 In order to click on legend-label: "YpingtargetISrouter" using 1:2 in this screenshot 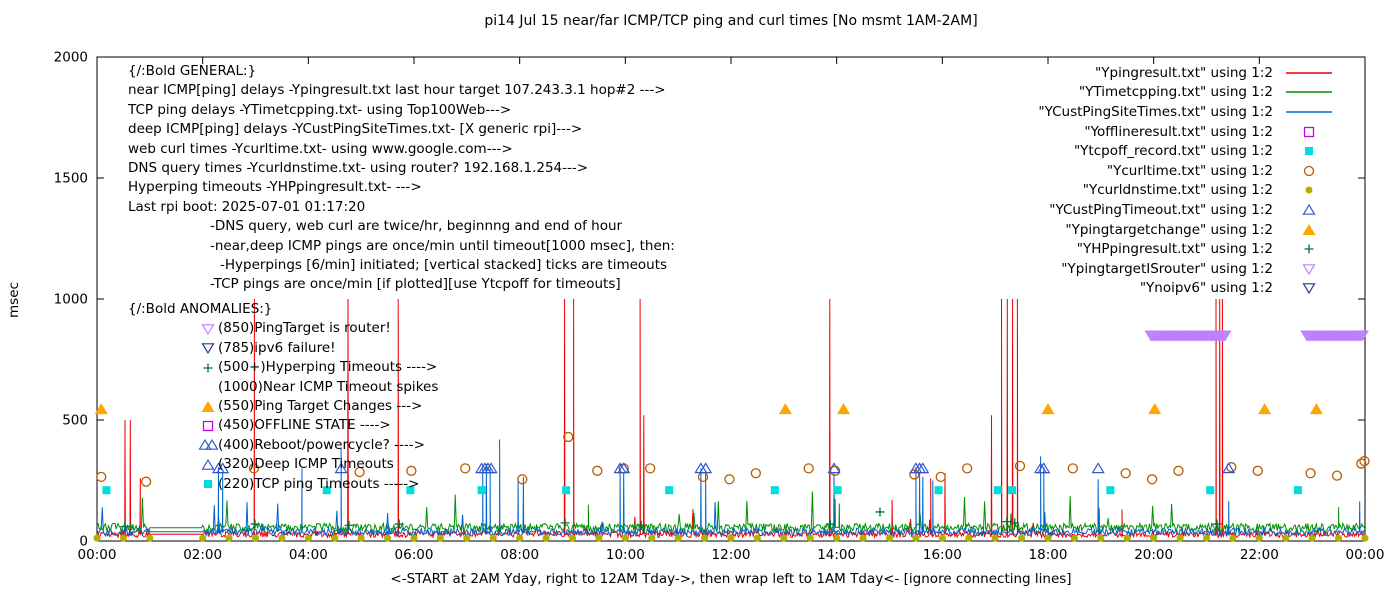, I will do `click(1167, 268)`.